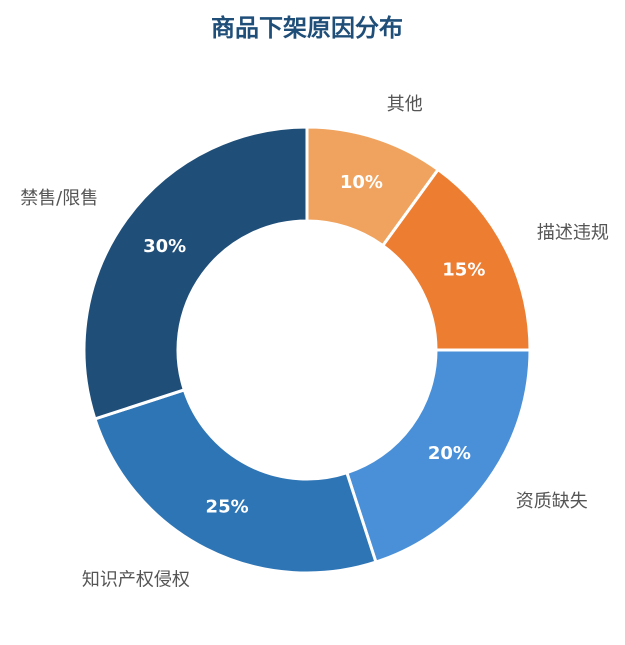 The height and width of the screenshot is (645, 625). What do you see at coordinates (307, 28) in the screenshot?
I see `chart-title: 商品下架原因分布` at bounding box center [307, 28].